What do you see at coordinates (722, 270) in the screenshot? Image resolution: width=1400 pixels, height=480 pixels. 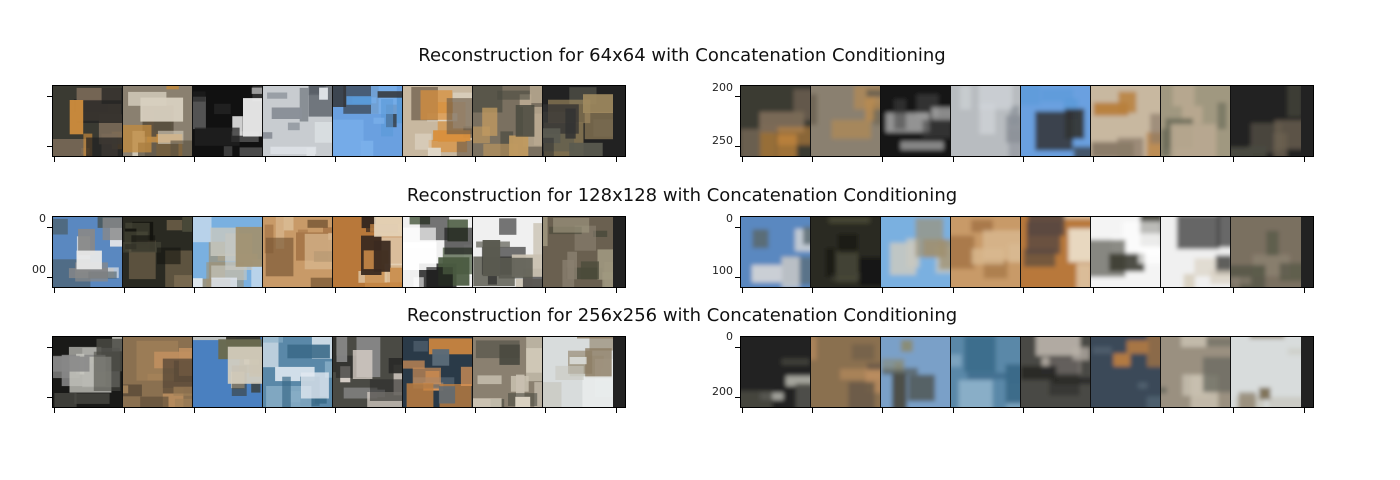 I see `y-tick-label: 100` at bounding box center [722, 270].